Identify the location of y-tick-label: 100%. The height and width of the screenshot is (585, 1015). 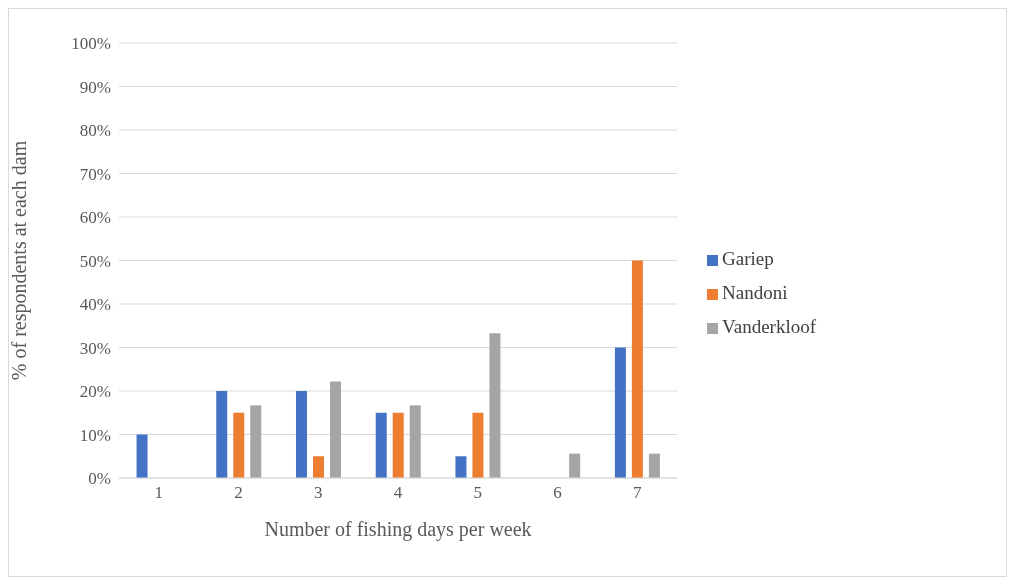
(91, 44).